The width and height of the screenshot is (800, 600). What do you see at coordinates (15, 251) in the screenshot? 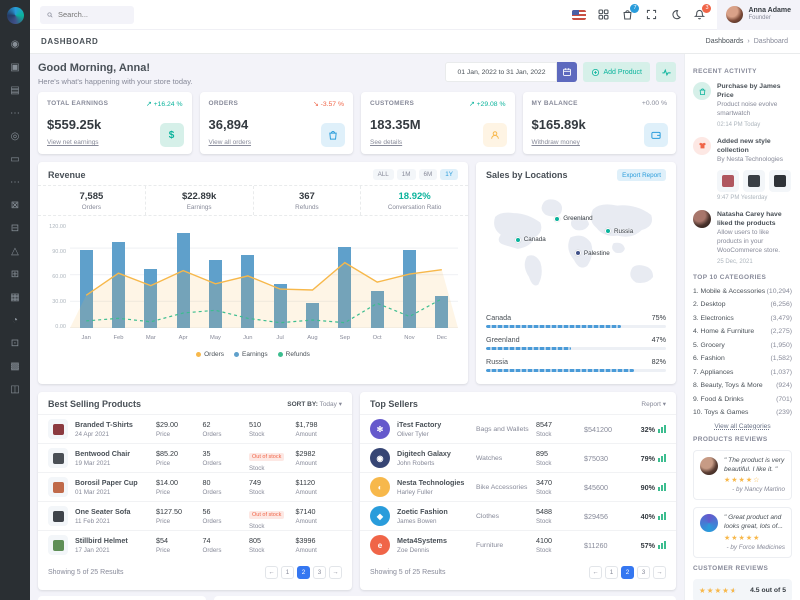
I see `sidebar-nav-icon: △` at bounding box center [15, 251].